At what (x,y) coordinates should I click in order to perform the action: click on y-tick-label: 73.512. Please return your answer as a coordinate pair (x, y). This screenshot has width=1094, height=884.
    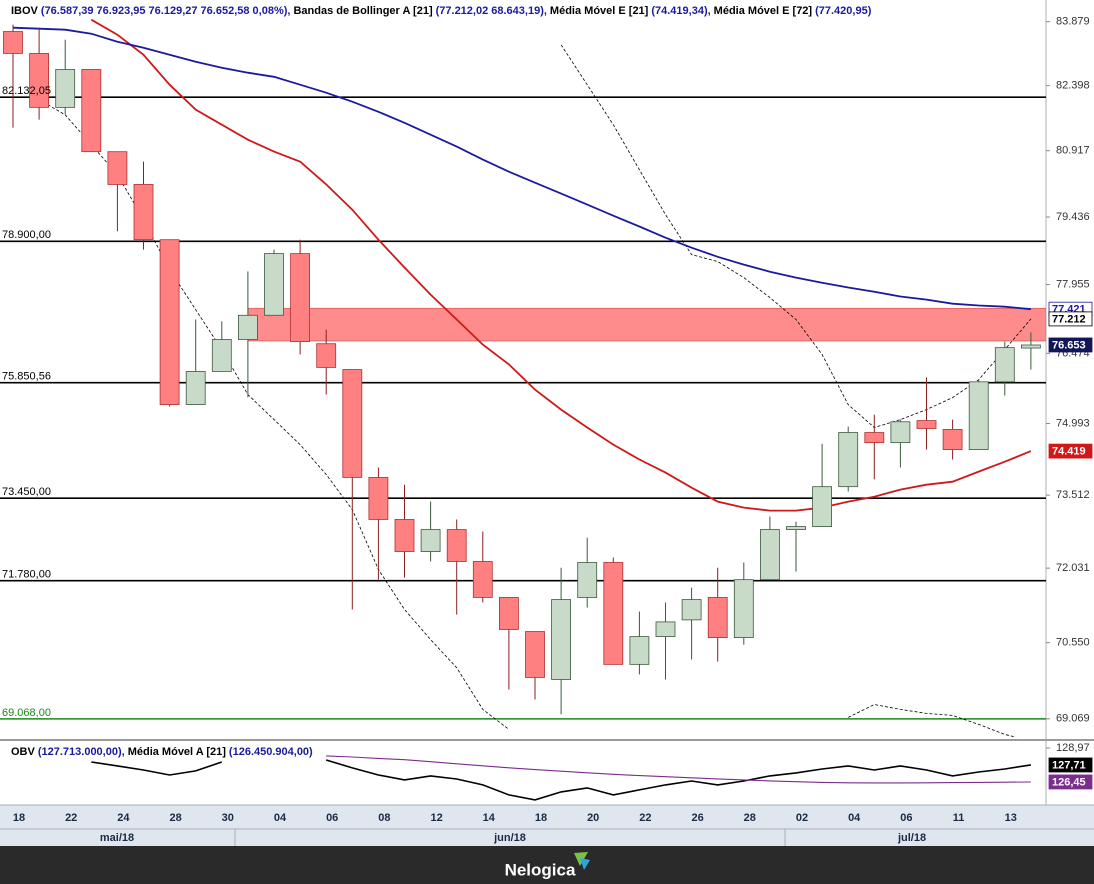
    Looking at the image, I should click on (1073, 495).